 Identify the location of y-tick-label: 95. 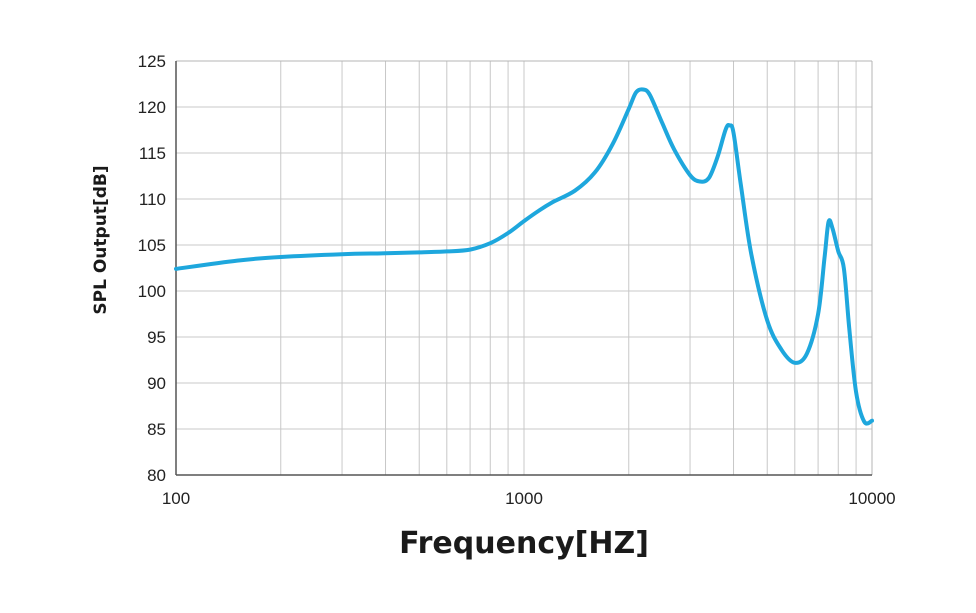
(156, 337).